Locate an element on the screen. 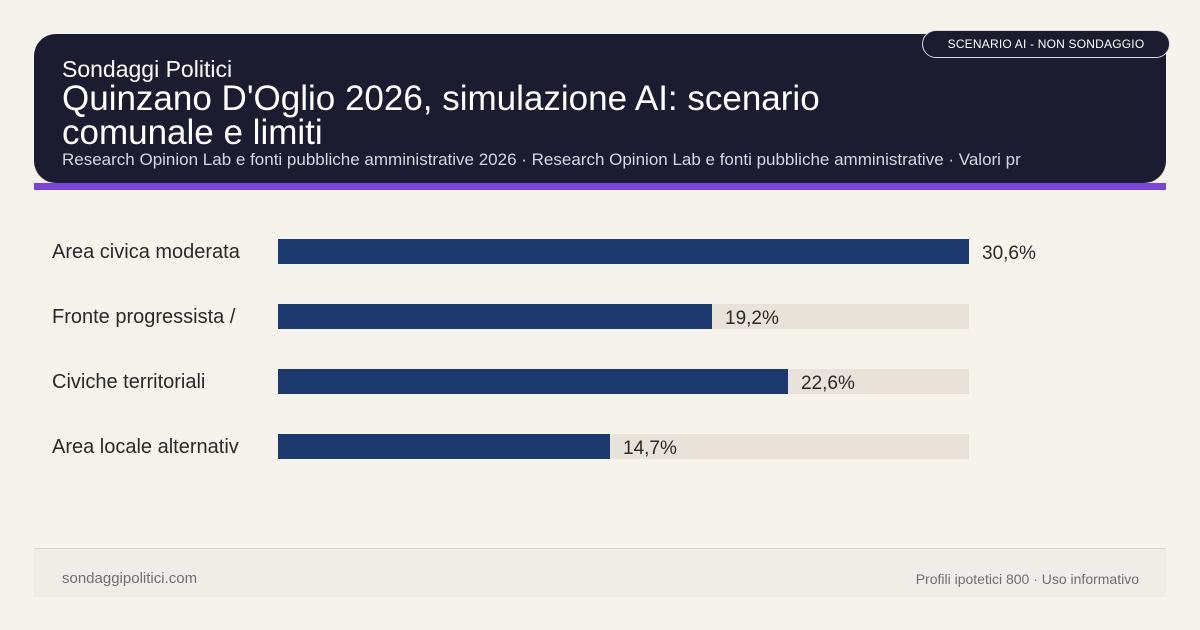  bar-label: Civiche territoriali is located at coordinates (129, 382).